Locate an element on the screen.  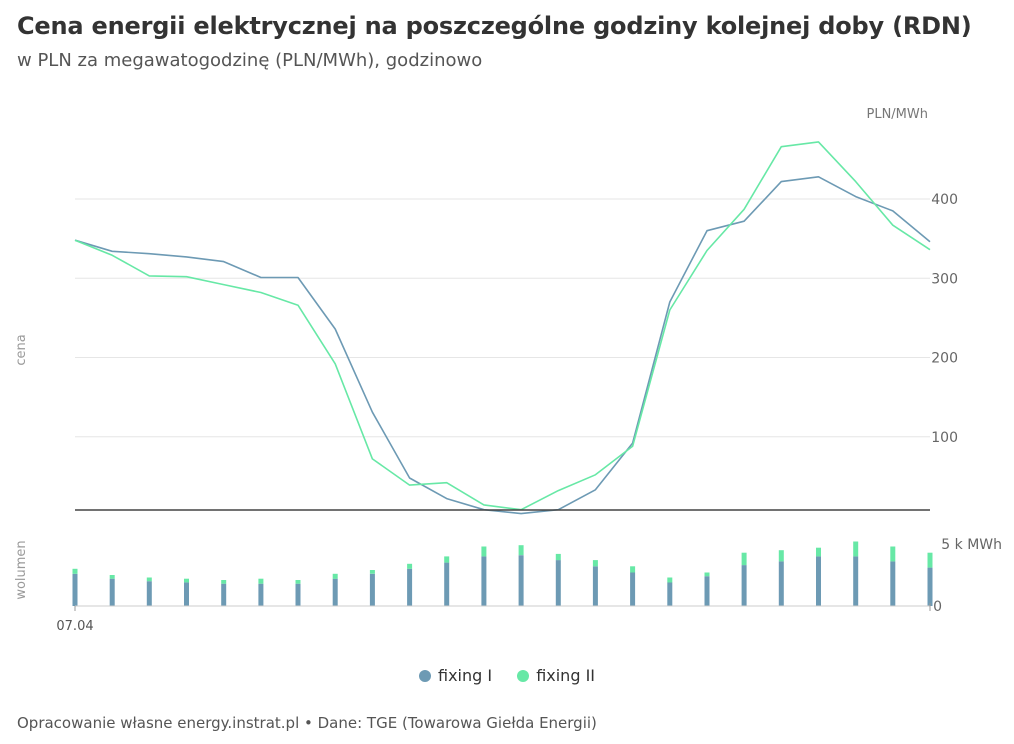
price-axis-label: cena is located at coordinates (21, 349).